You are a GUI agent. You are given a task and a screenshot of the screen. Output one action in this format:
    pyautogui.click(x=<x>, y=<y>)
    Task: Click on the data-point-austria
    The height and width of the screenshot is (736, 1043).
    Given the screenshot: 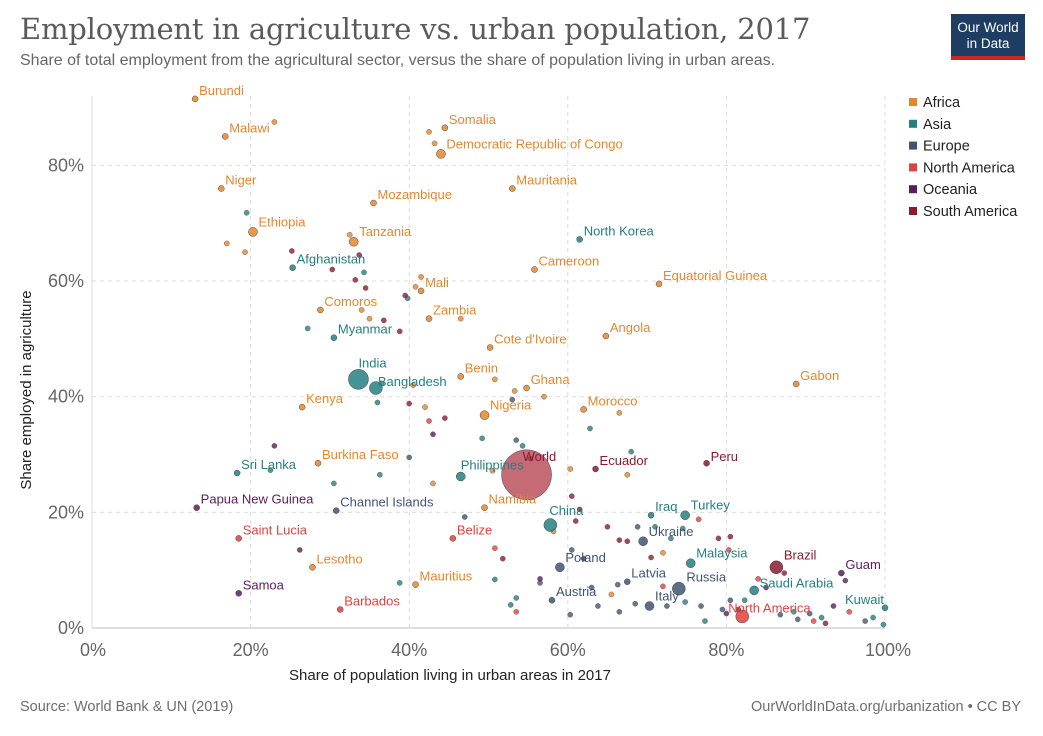 What is the action you would take?
    pyautogui.click(x=552, y=600)
    